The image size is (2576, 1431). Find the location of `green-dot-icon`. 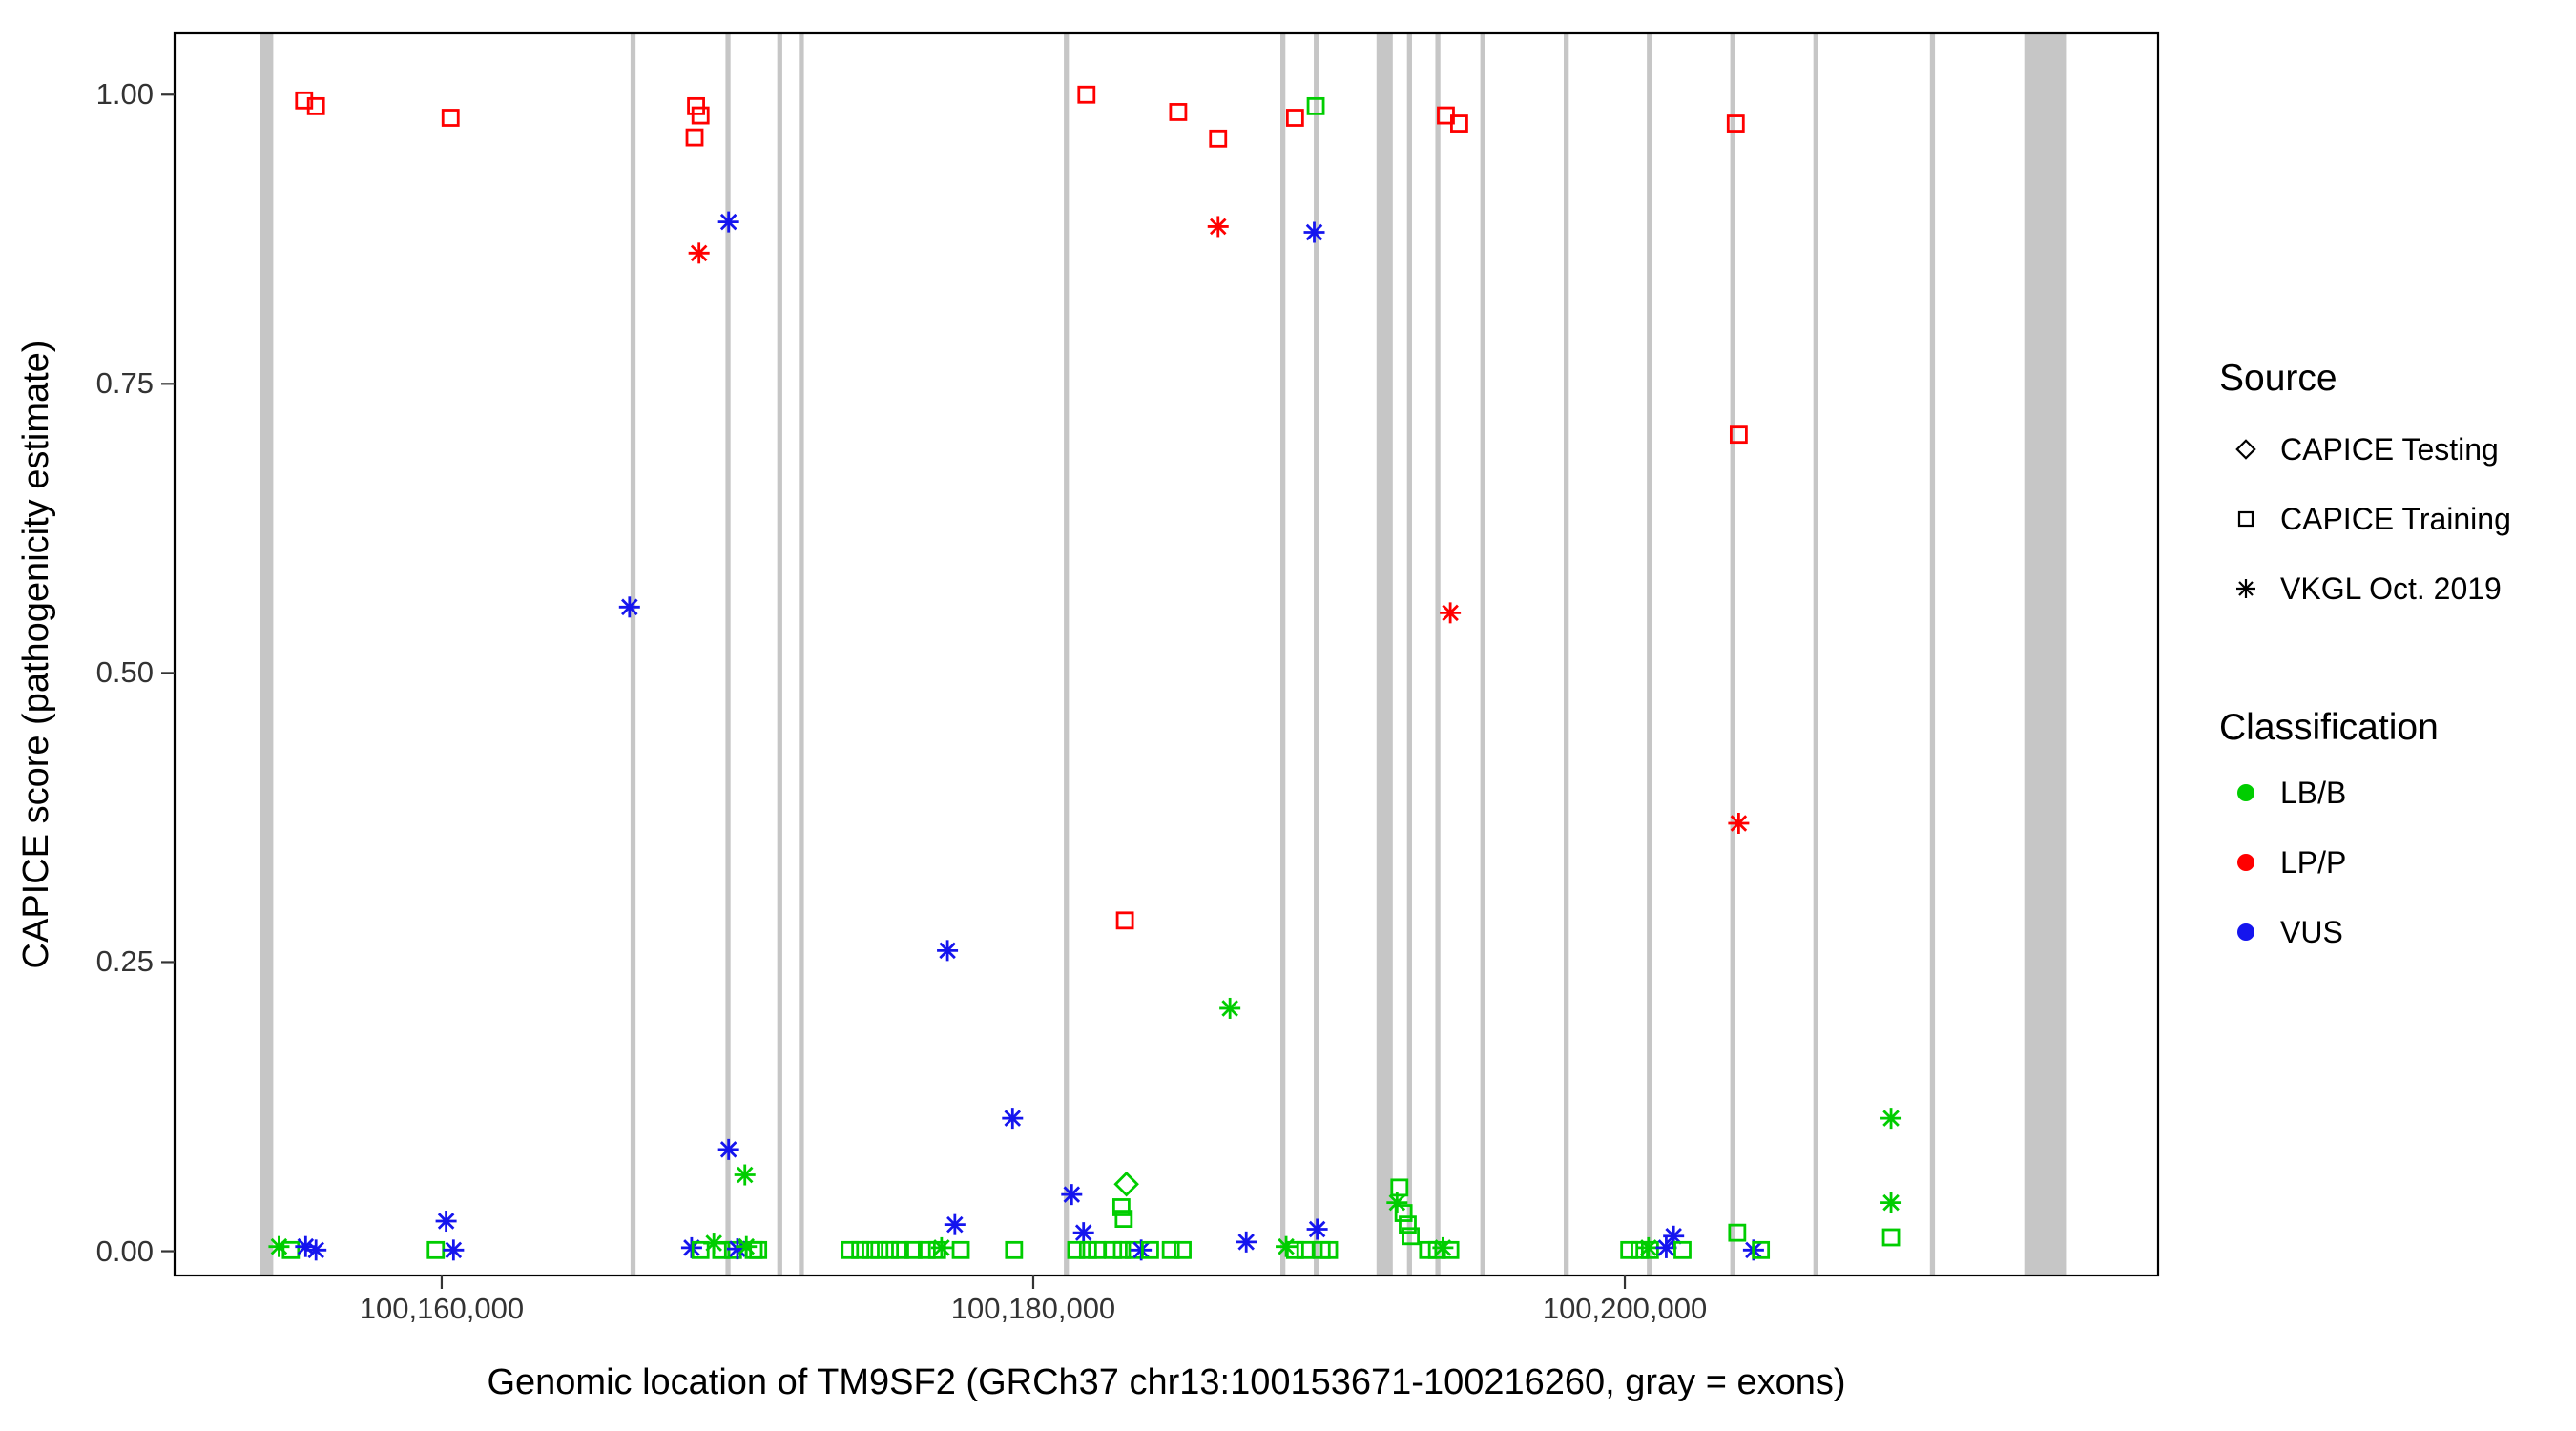

green-dot-icon is located at coordinates (2245, 792).